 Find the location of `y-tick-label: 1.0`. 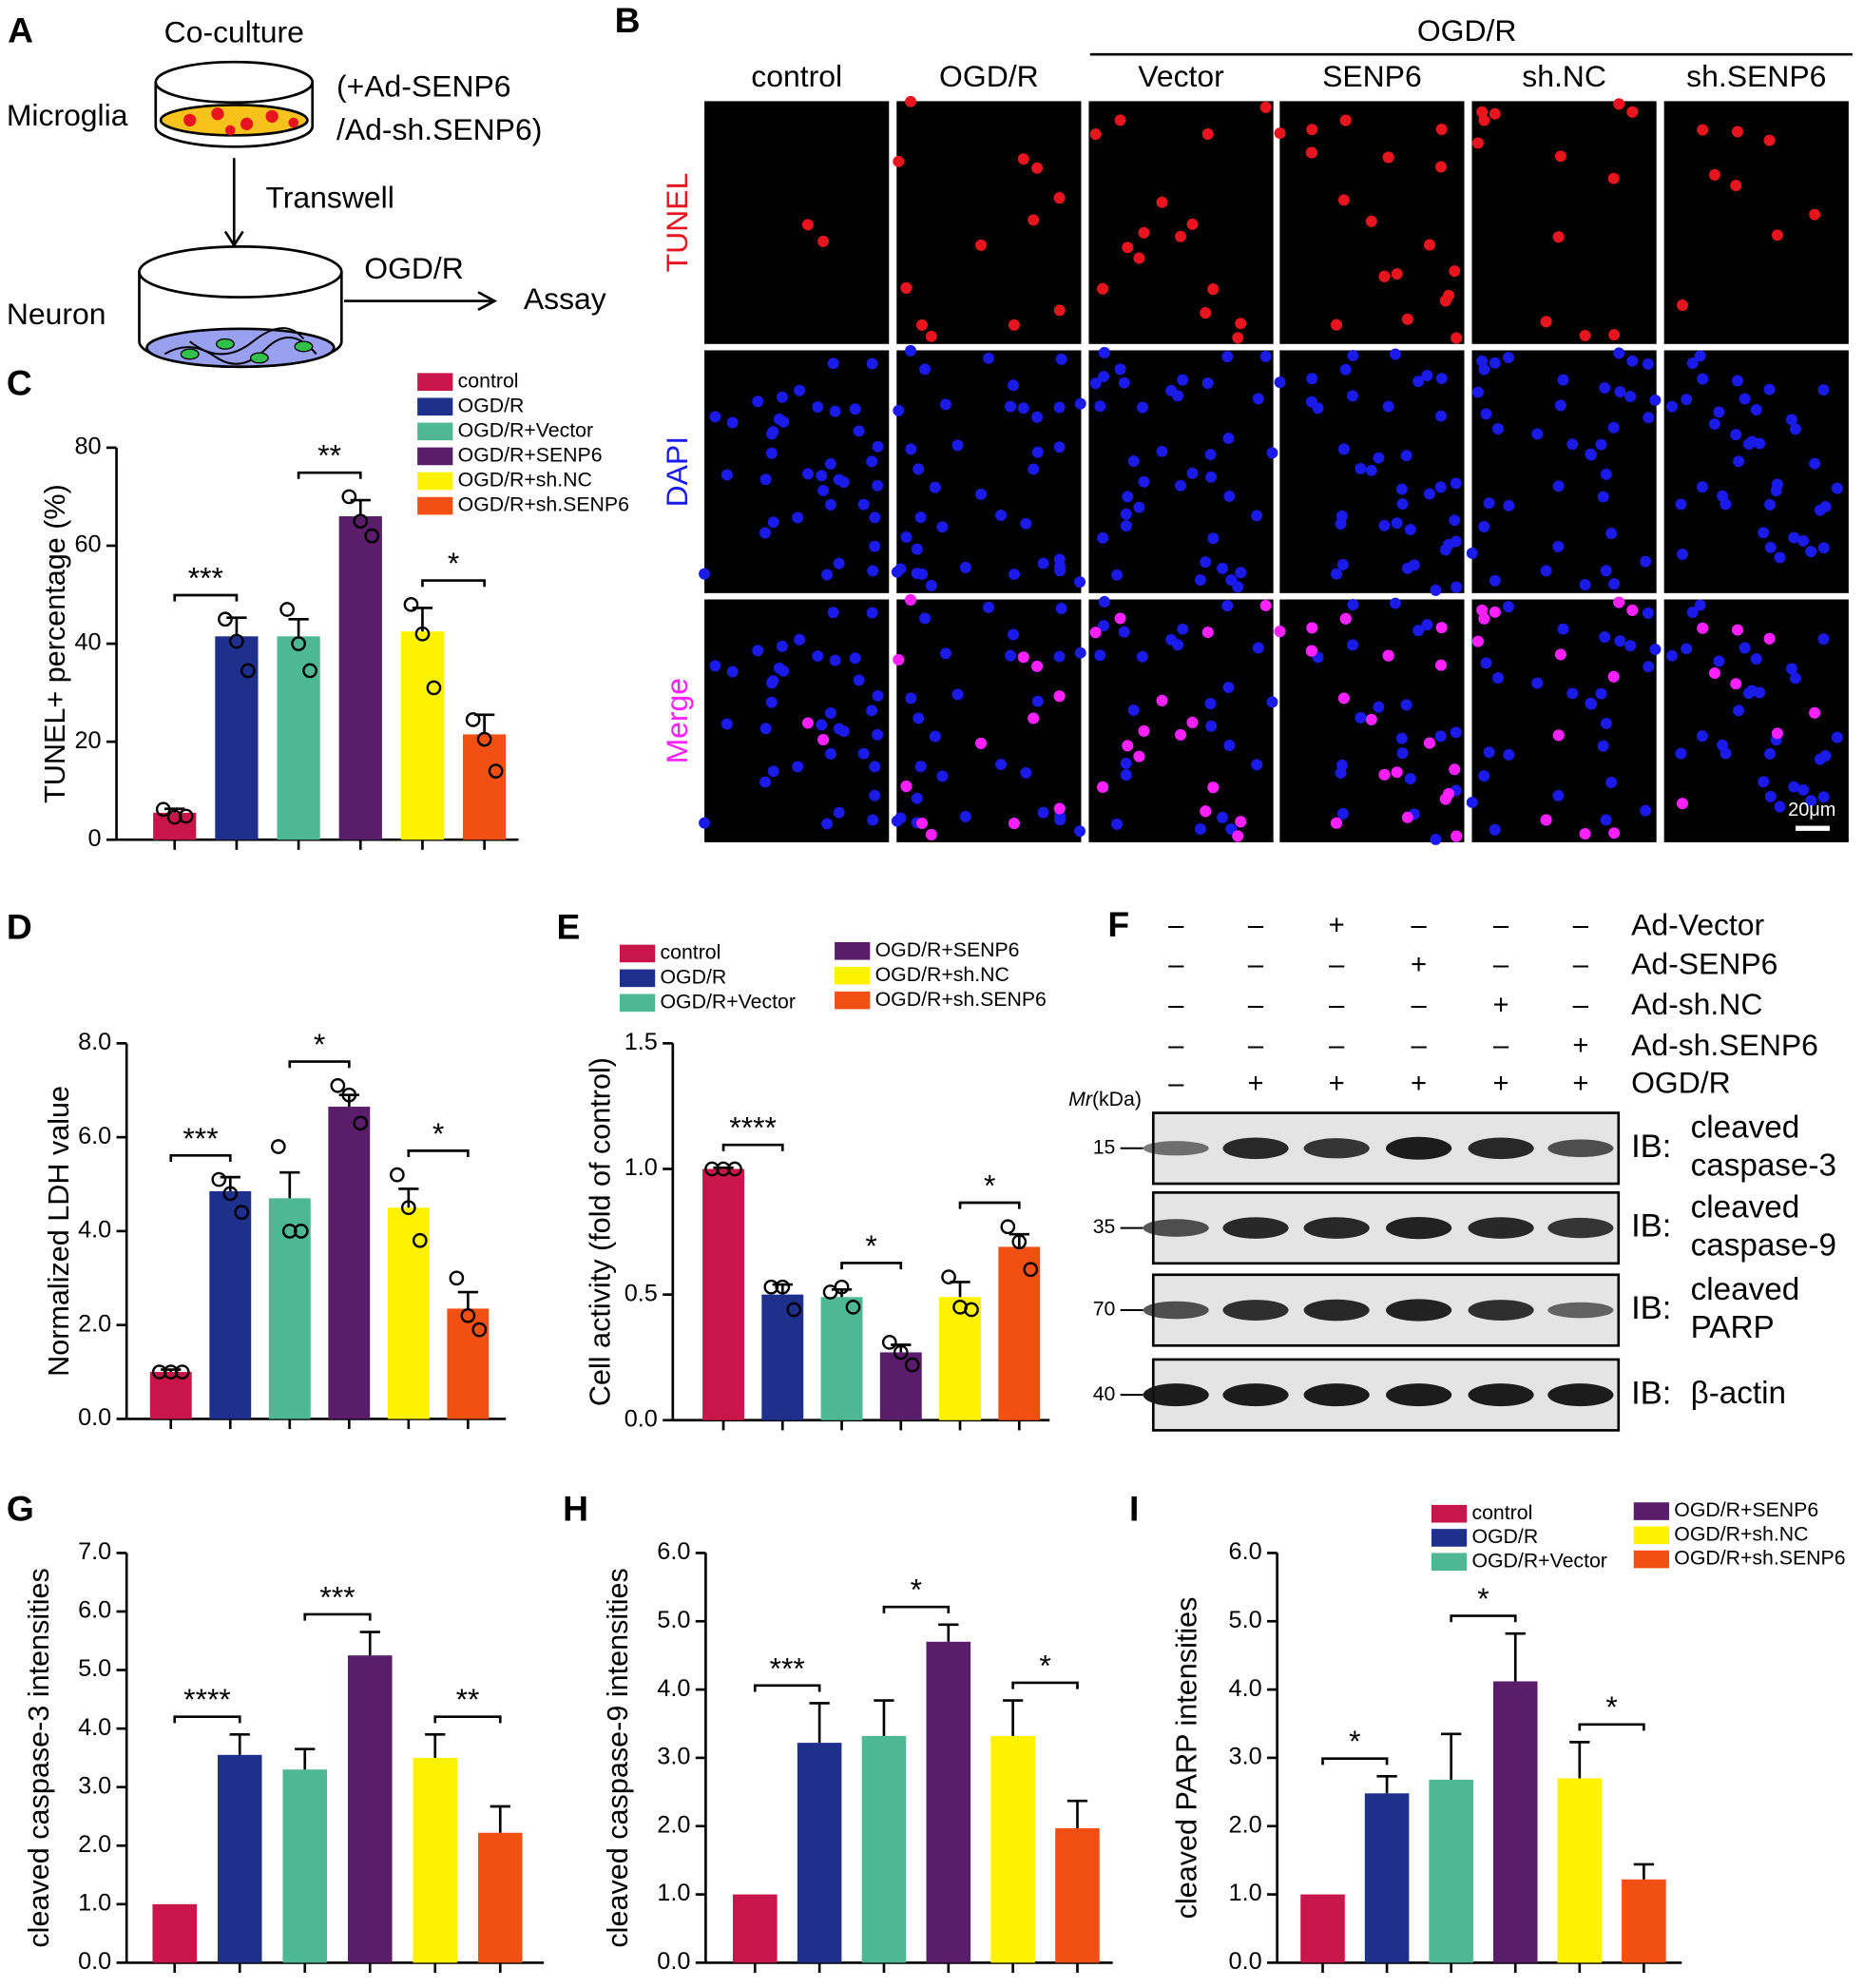

y-tick-label: 1.0 is located at coordinates (1246, 1893).